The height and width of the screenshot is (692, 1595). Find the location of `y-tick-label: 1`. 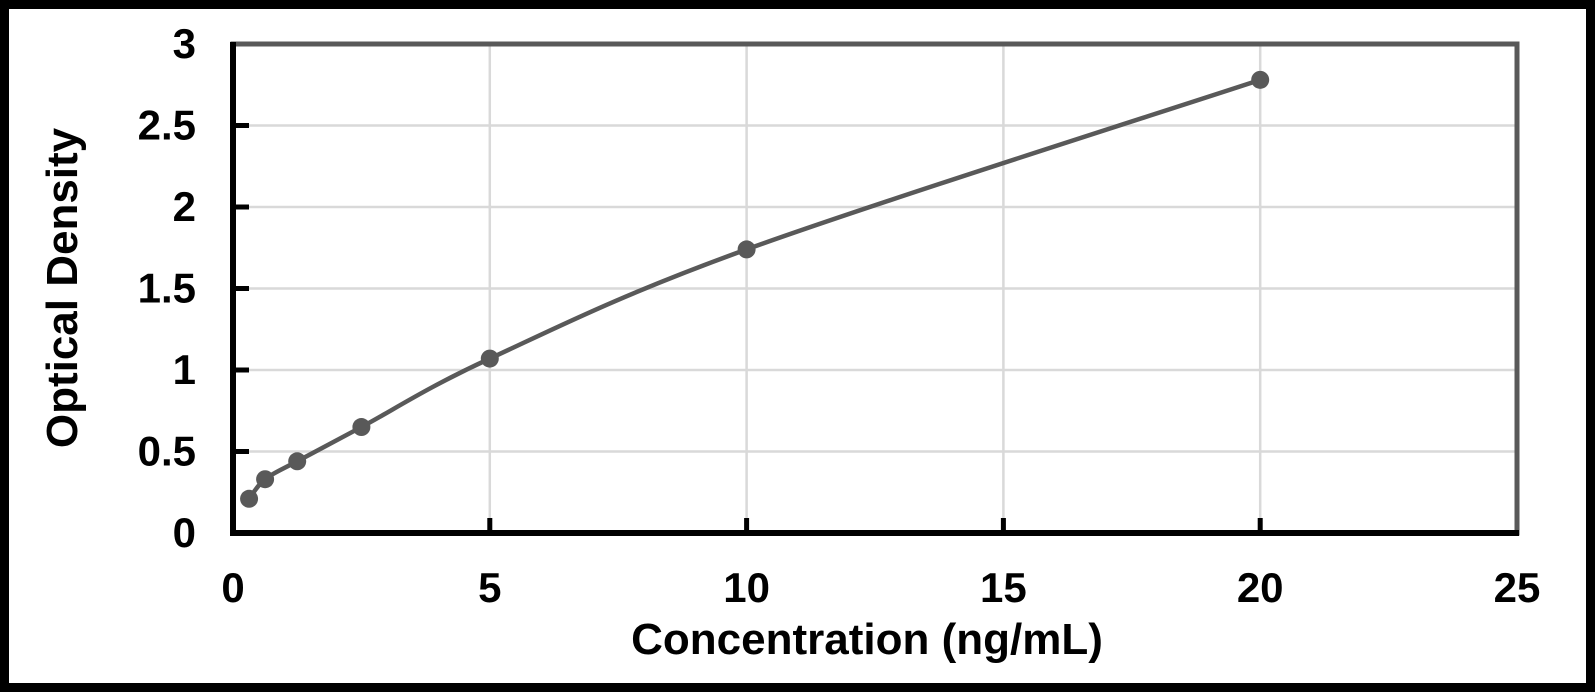

y-tick-label: 1 is located at coordinates (184, 369).